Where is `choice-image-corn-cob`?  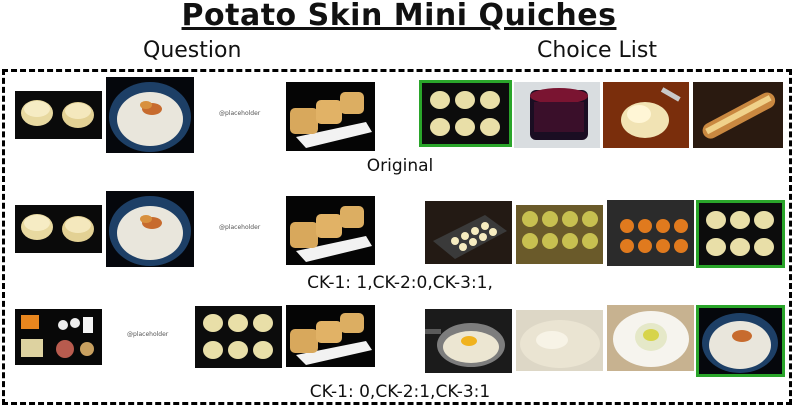
choice-image-corn-cob is located at coordinates (738, 115).